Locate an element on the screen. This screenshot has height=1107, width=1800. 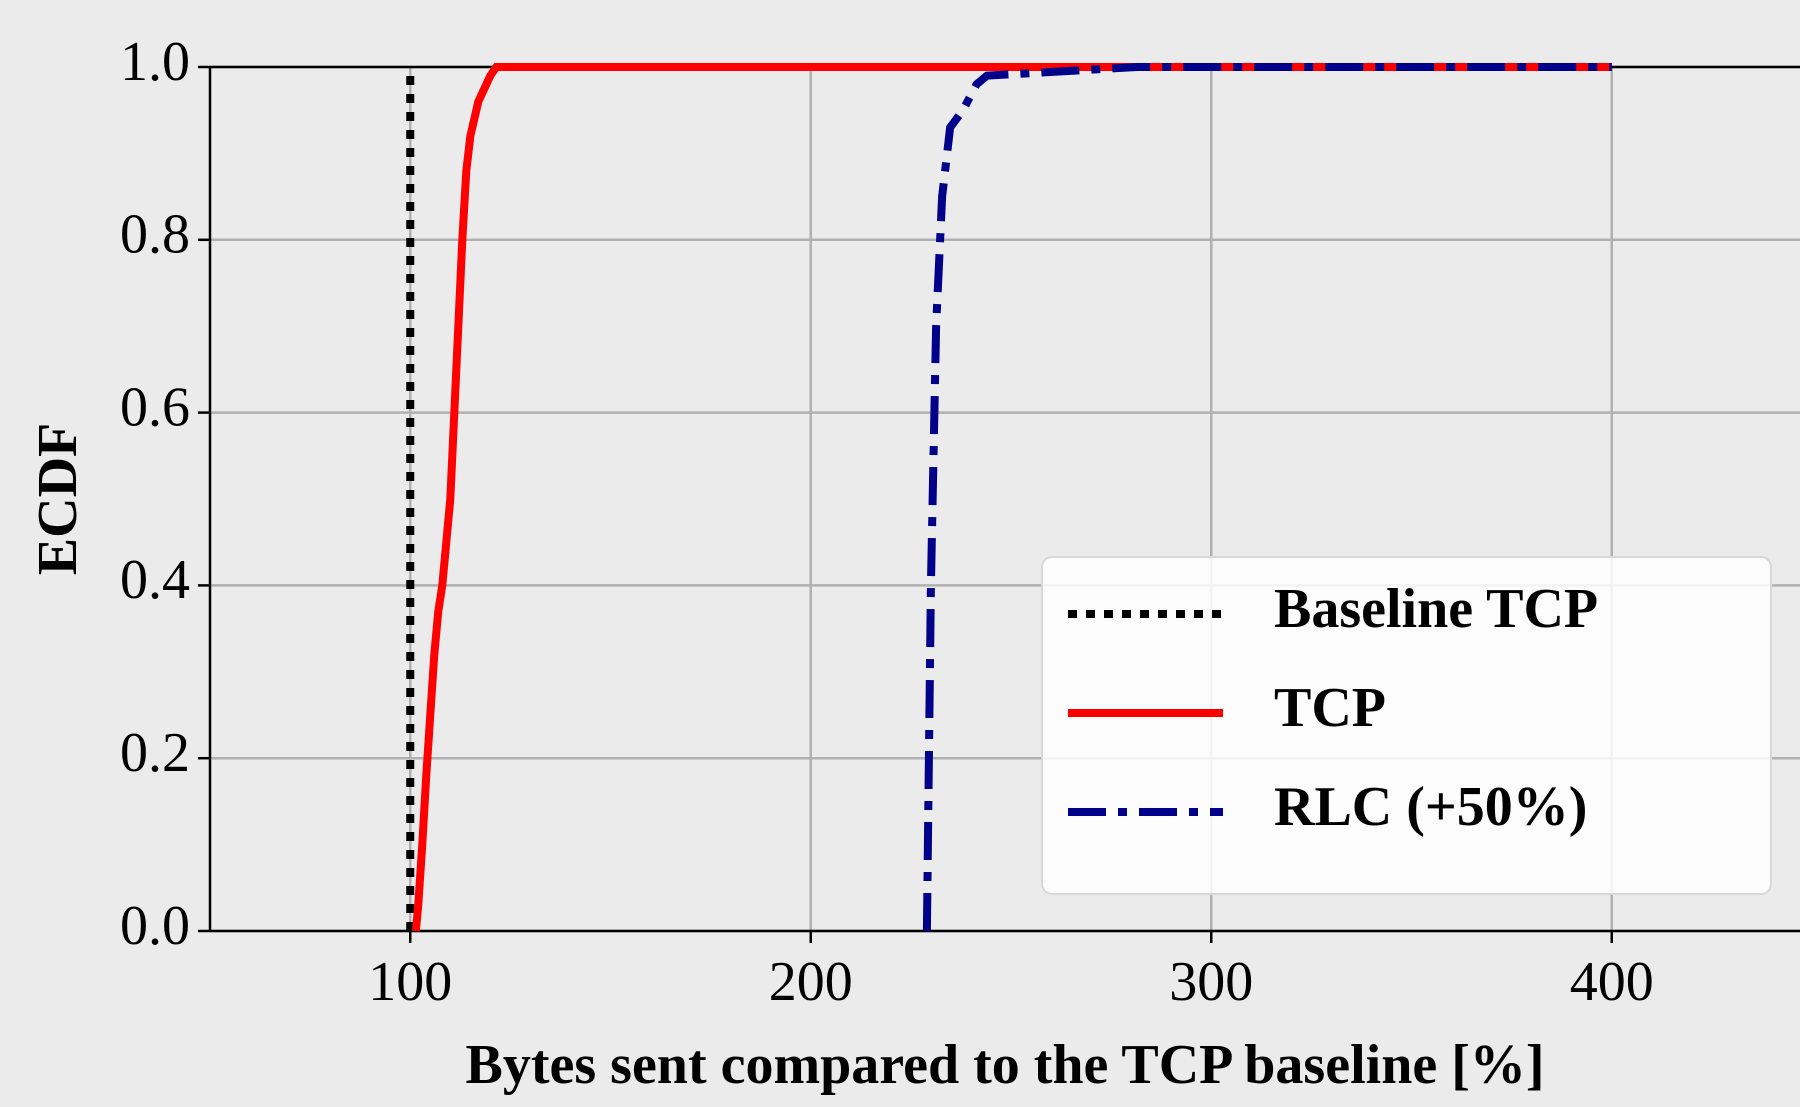
x-tick-label: 100 is located at coordinates (410, 982).